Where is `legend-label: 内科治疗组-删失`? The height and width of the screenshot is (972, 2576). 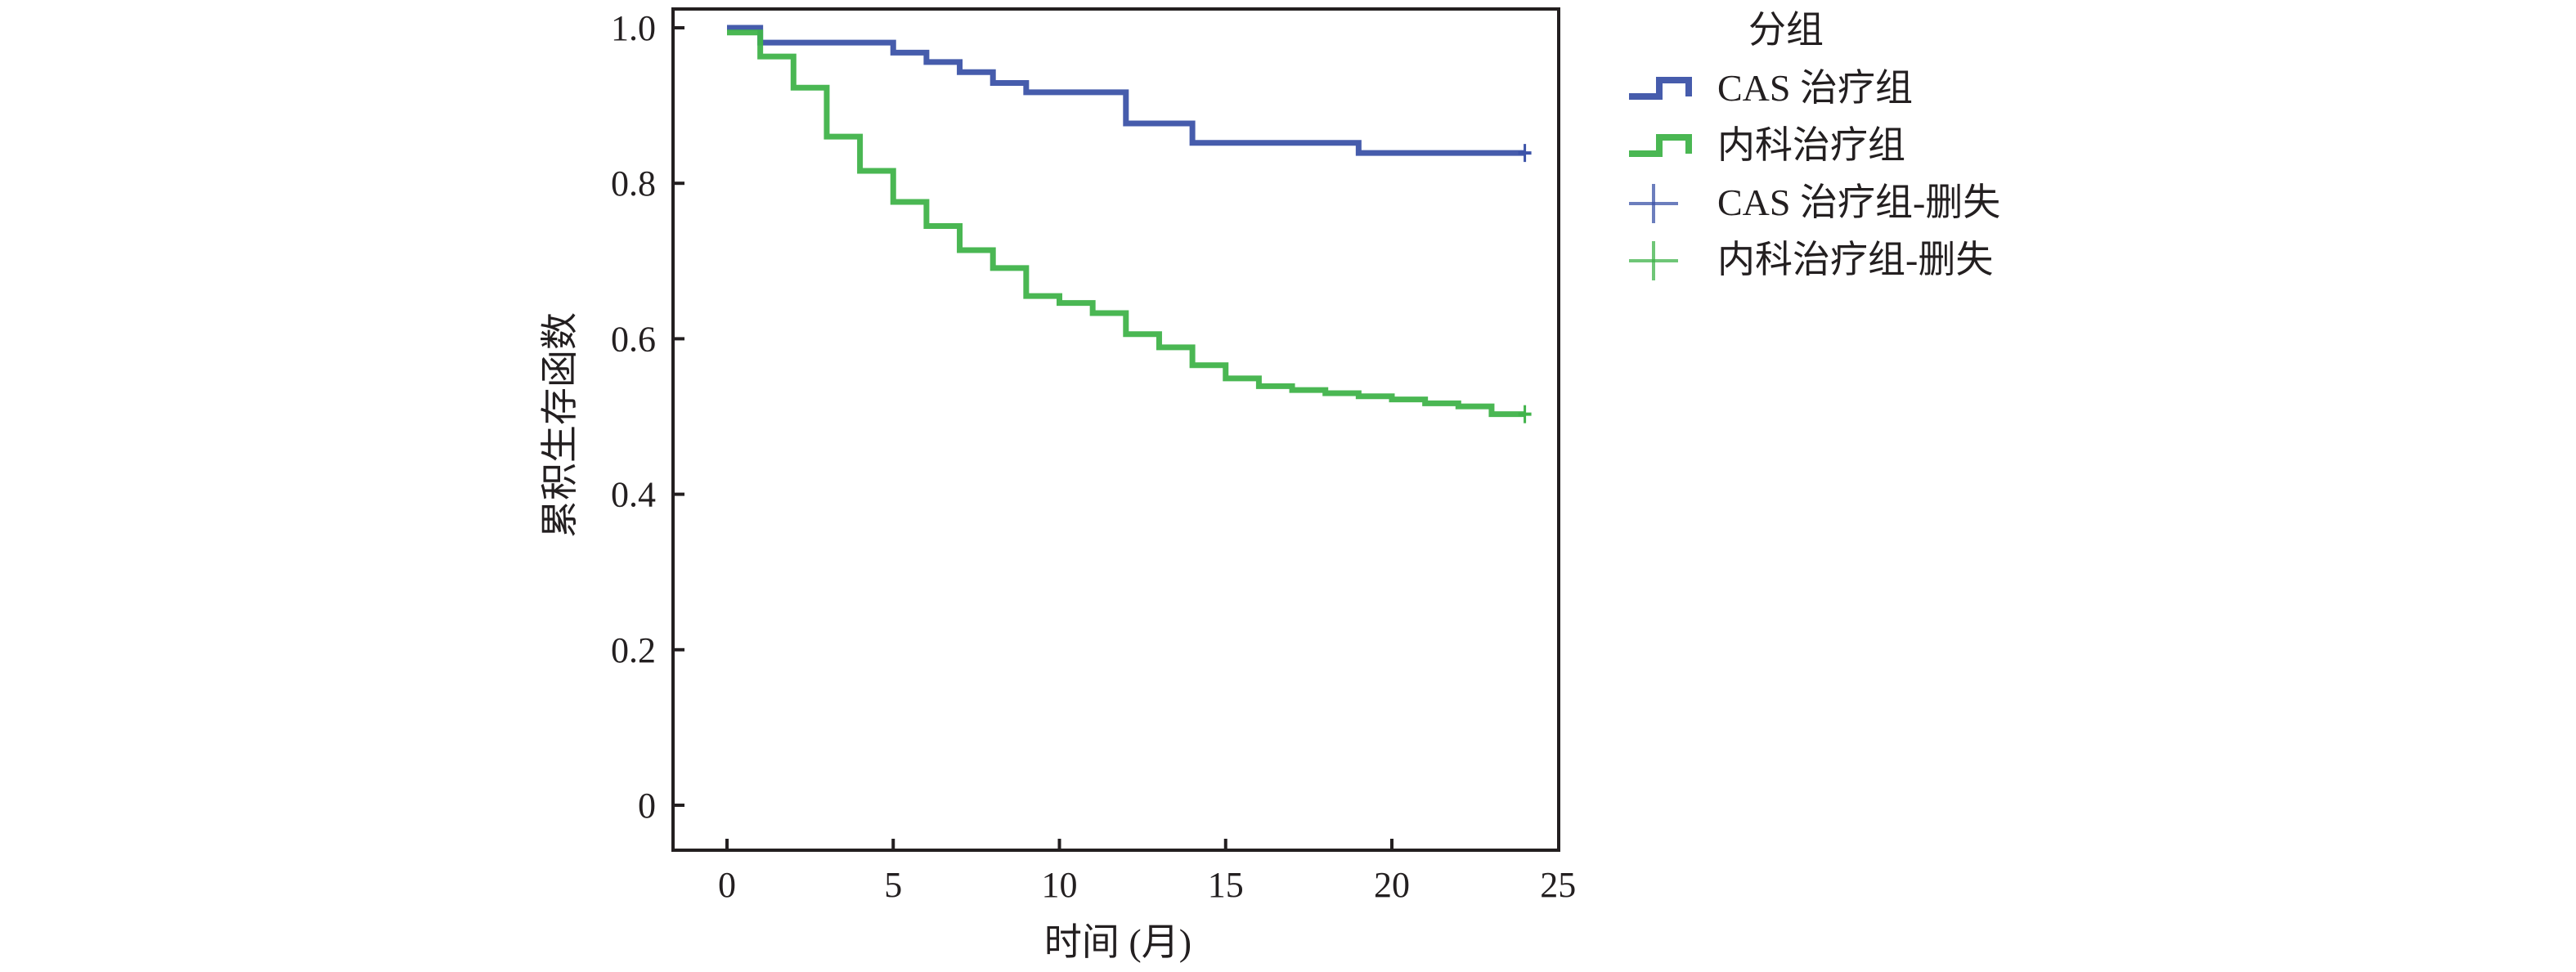
legend-label: 内科治疗组-删失 is located at coordinates (1855, 259).